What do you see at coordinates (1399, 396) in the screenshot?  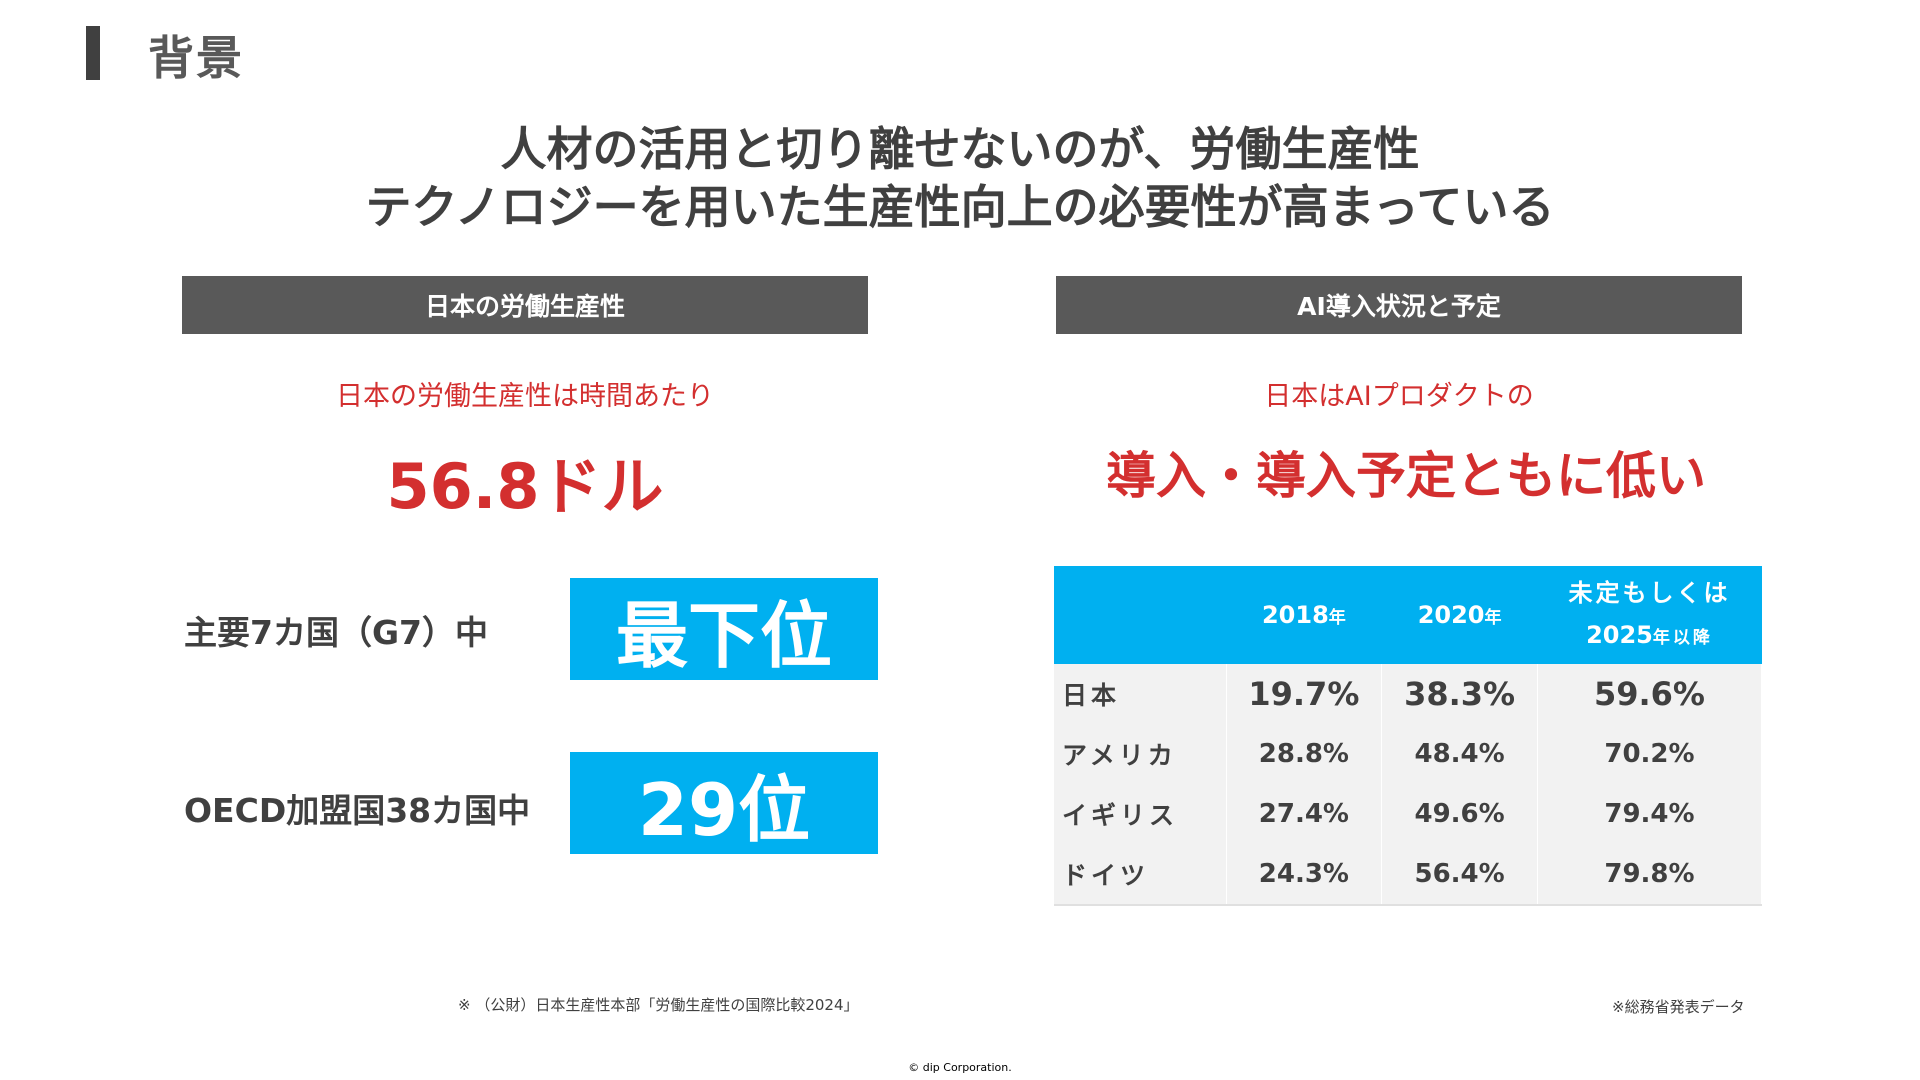 I see `ai-lead: 日本はAIプロダクトの` at bounding box center [1399, 396].